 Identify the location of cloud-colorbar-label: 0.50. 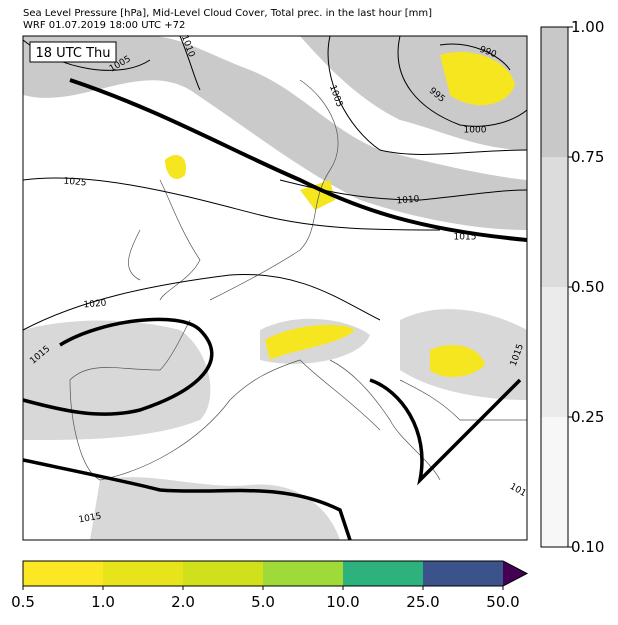
(587, 287).